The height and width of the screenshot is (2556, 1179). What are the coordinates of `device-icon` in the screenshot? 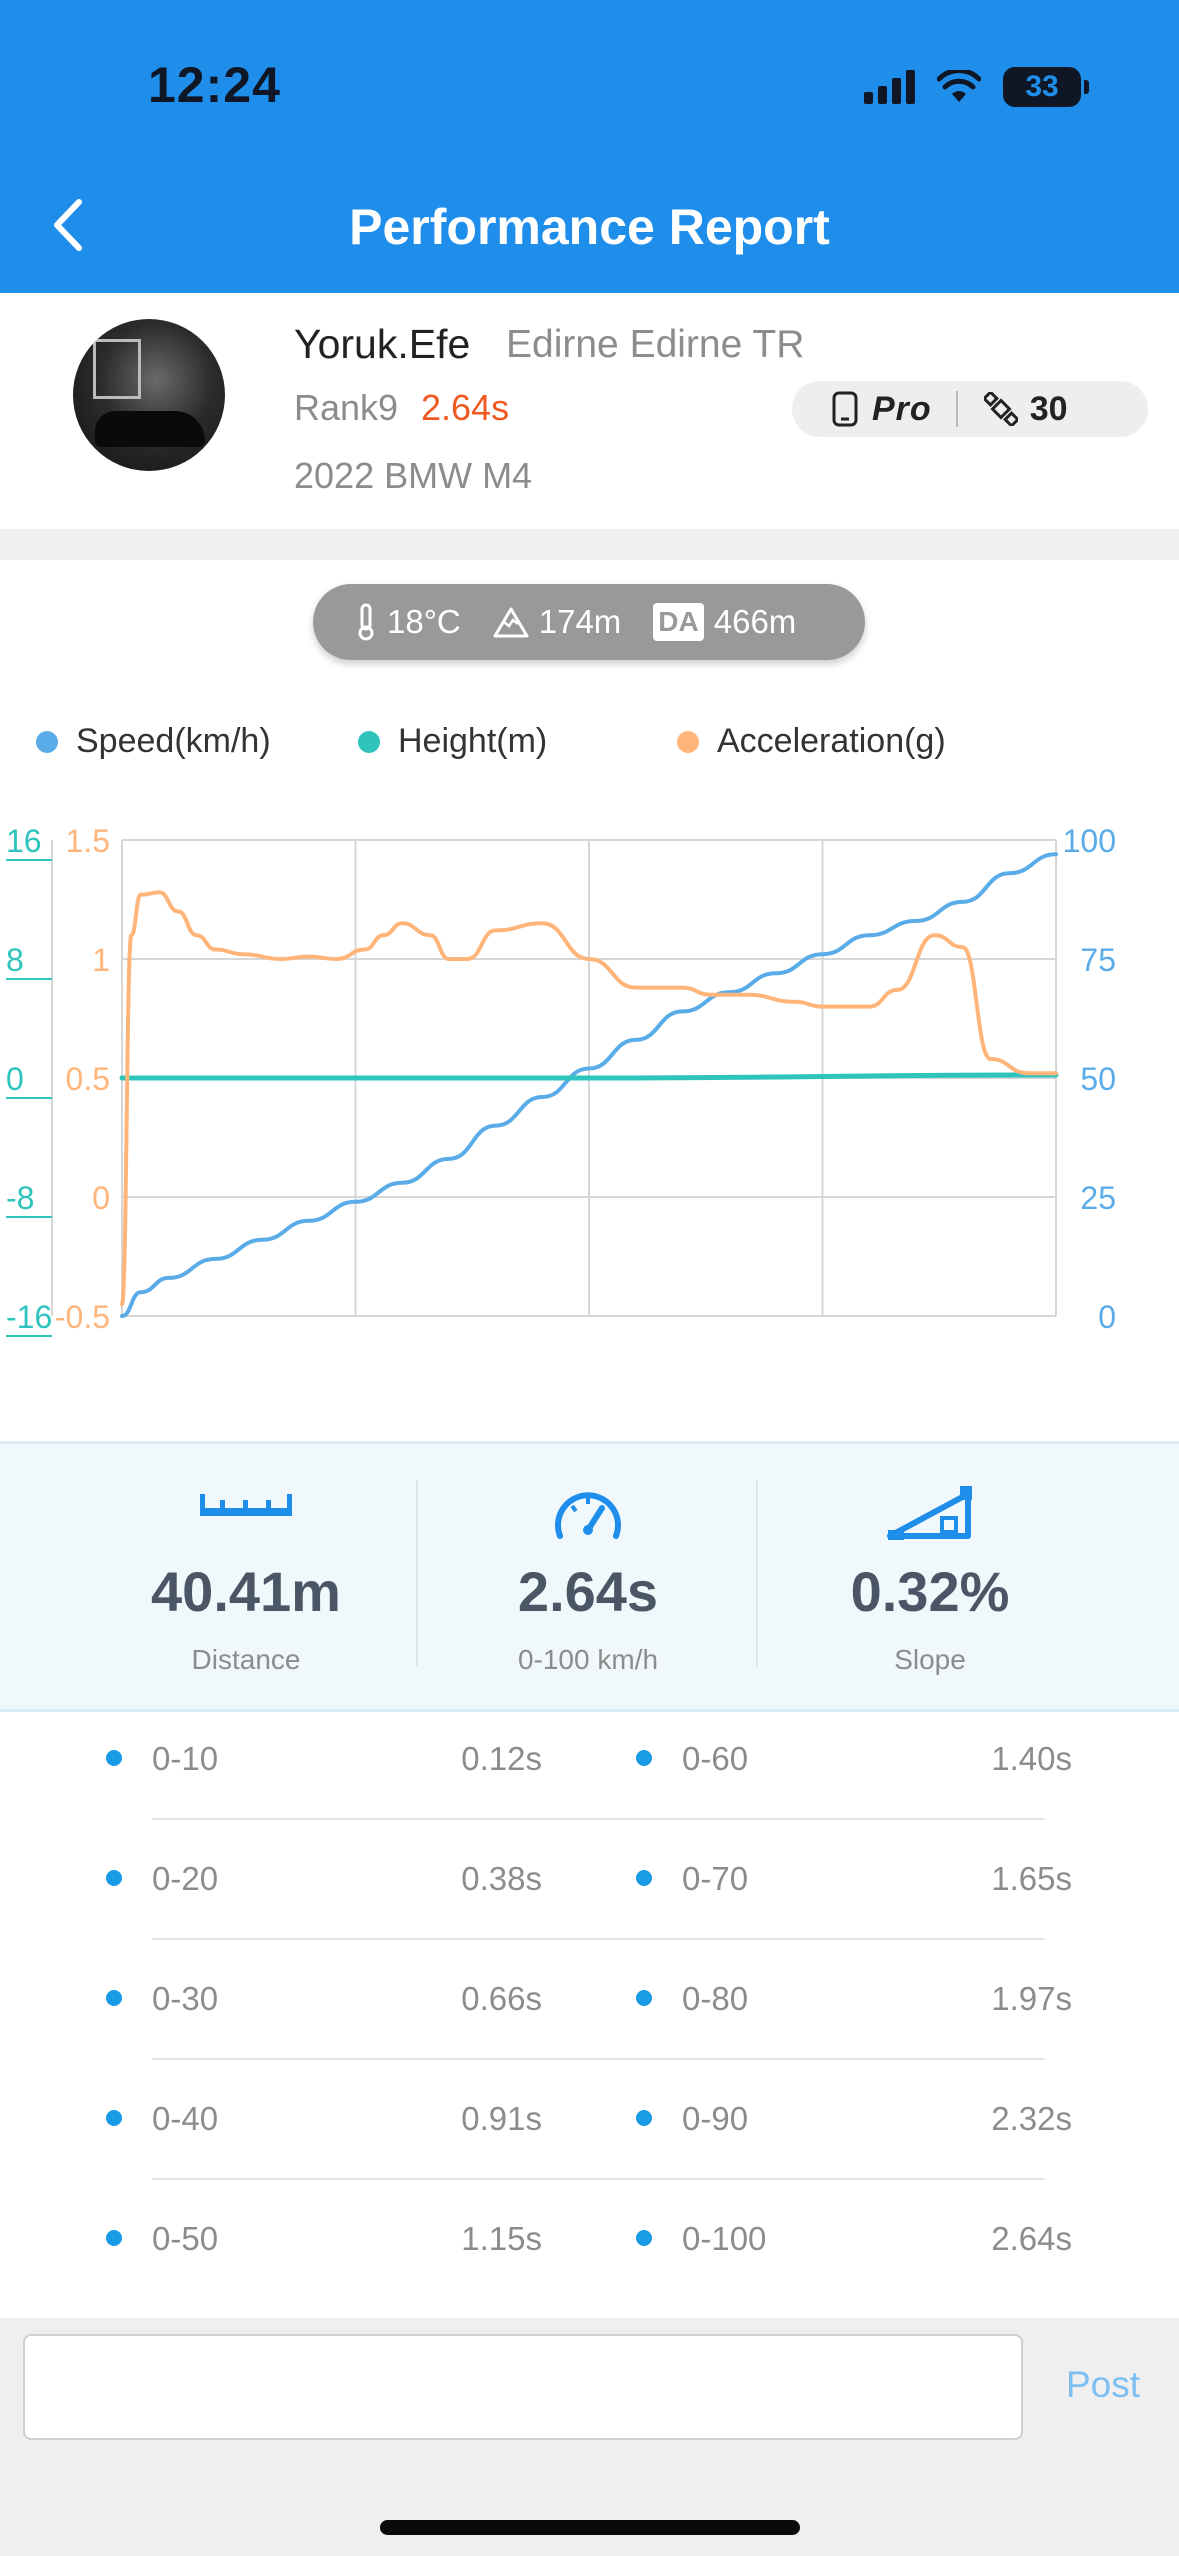 It's located at (845, 409).